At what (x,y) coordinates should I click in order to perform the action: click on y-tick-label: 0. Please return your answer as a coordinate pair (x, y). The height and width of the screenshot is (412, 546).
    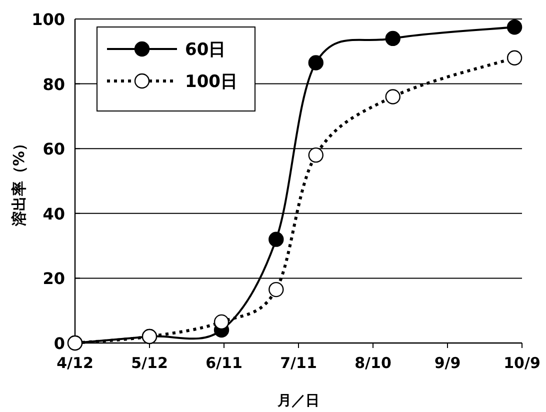
    Looking at the image, I should click on (59, 343).